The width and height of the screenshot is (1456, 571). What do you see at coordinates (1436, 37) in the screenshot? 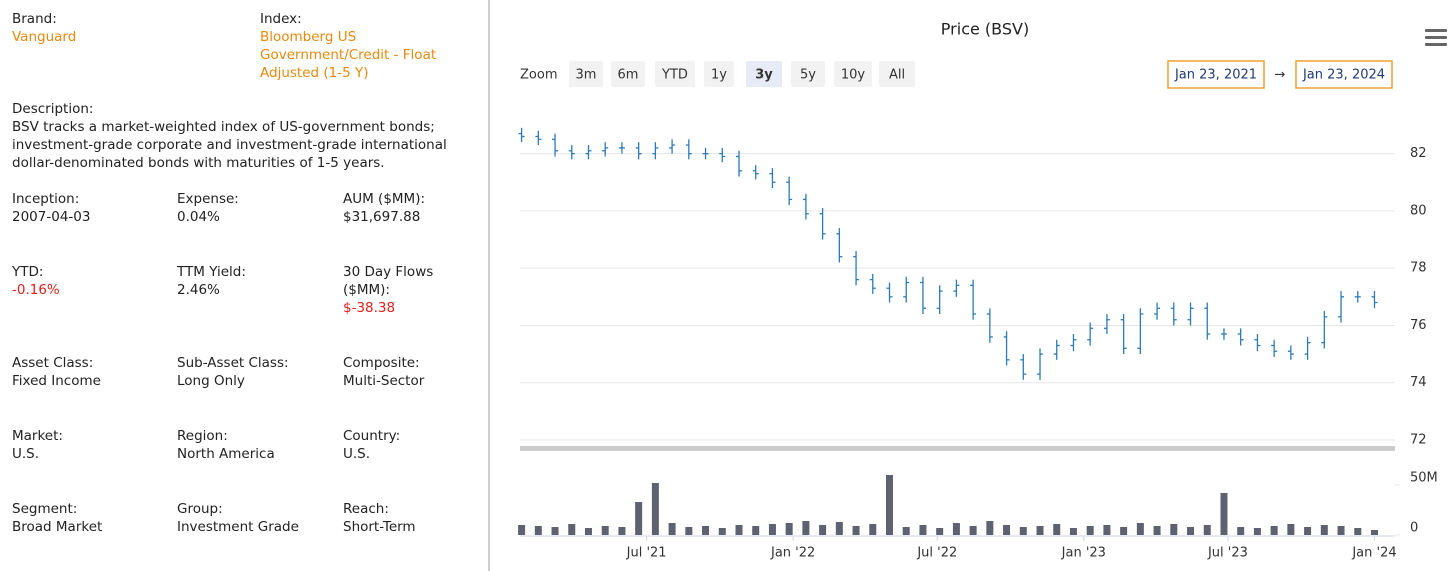
I see `menu-icon` at bounding box center [1436, 37].